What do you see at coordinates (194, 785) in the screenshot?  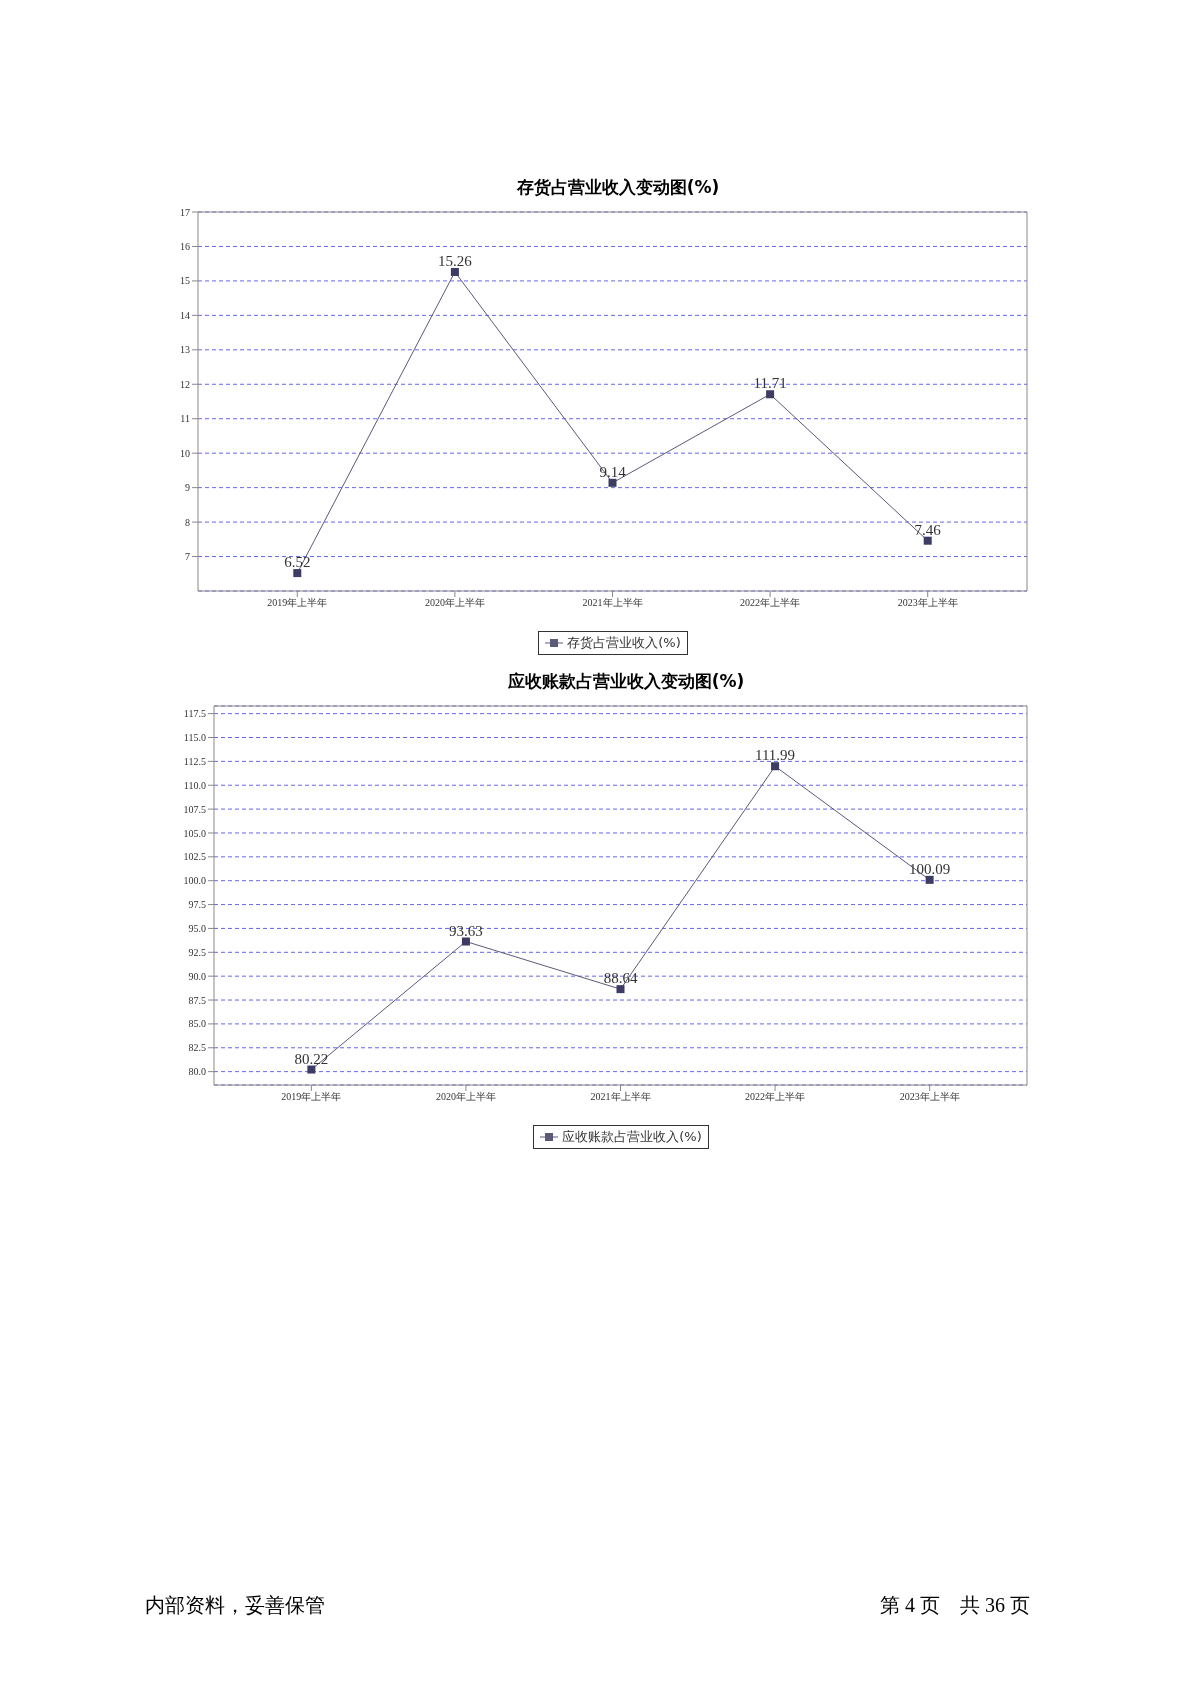 I see `y-tick-label: 110.0` at bounding box center [194, 785].